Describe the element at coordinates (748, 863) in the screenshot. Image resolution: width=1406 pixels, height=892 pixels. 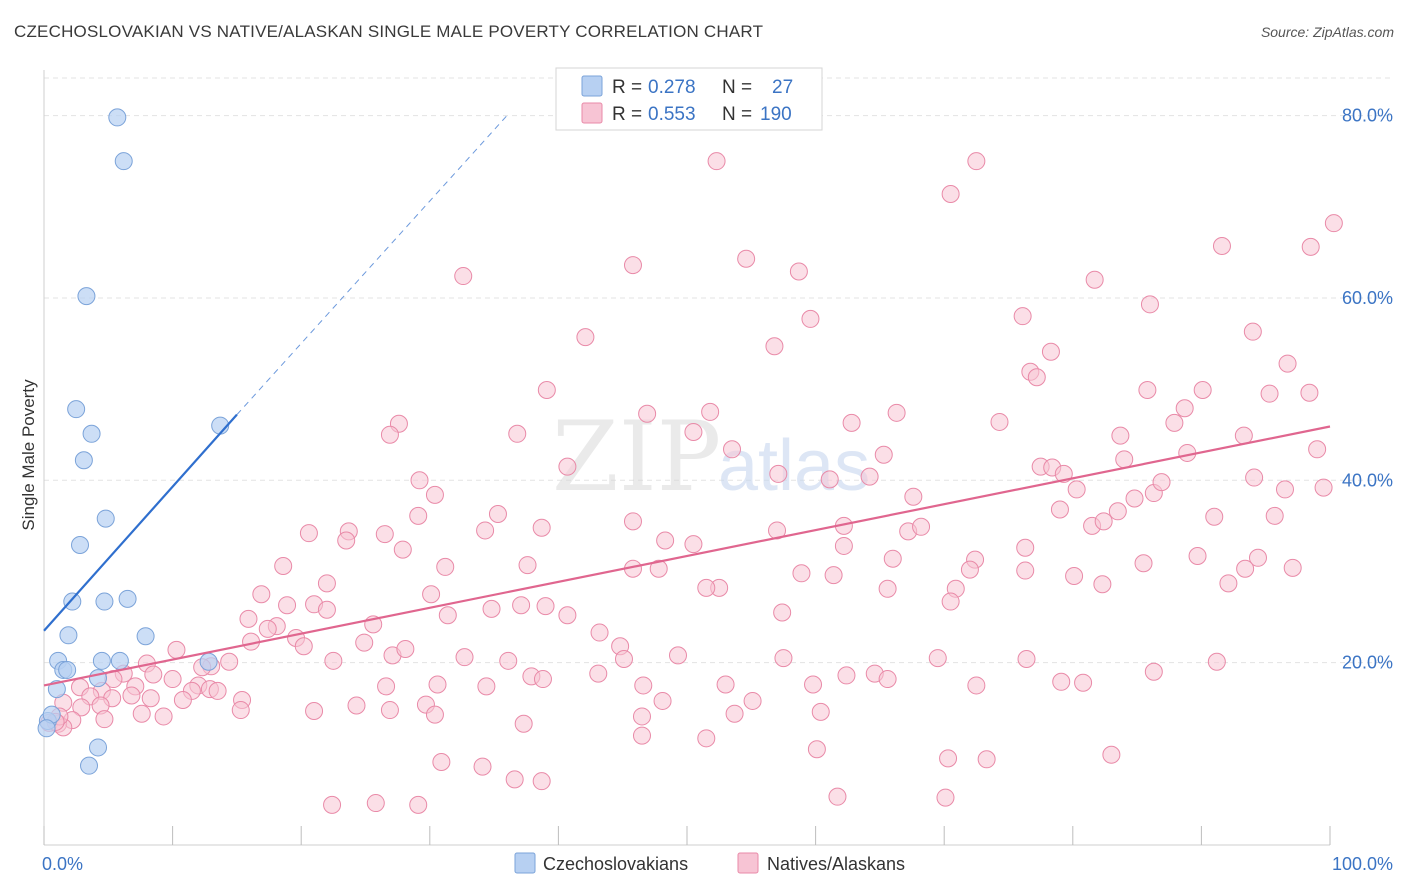
I see `bottom-legend-swatch-natives` at that location.